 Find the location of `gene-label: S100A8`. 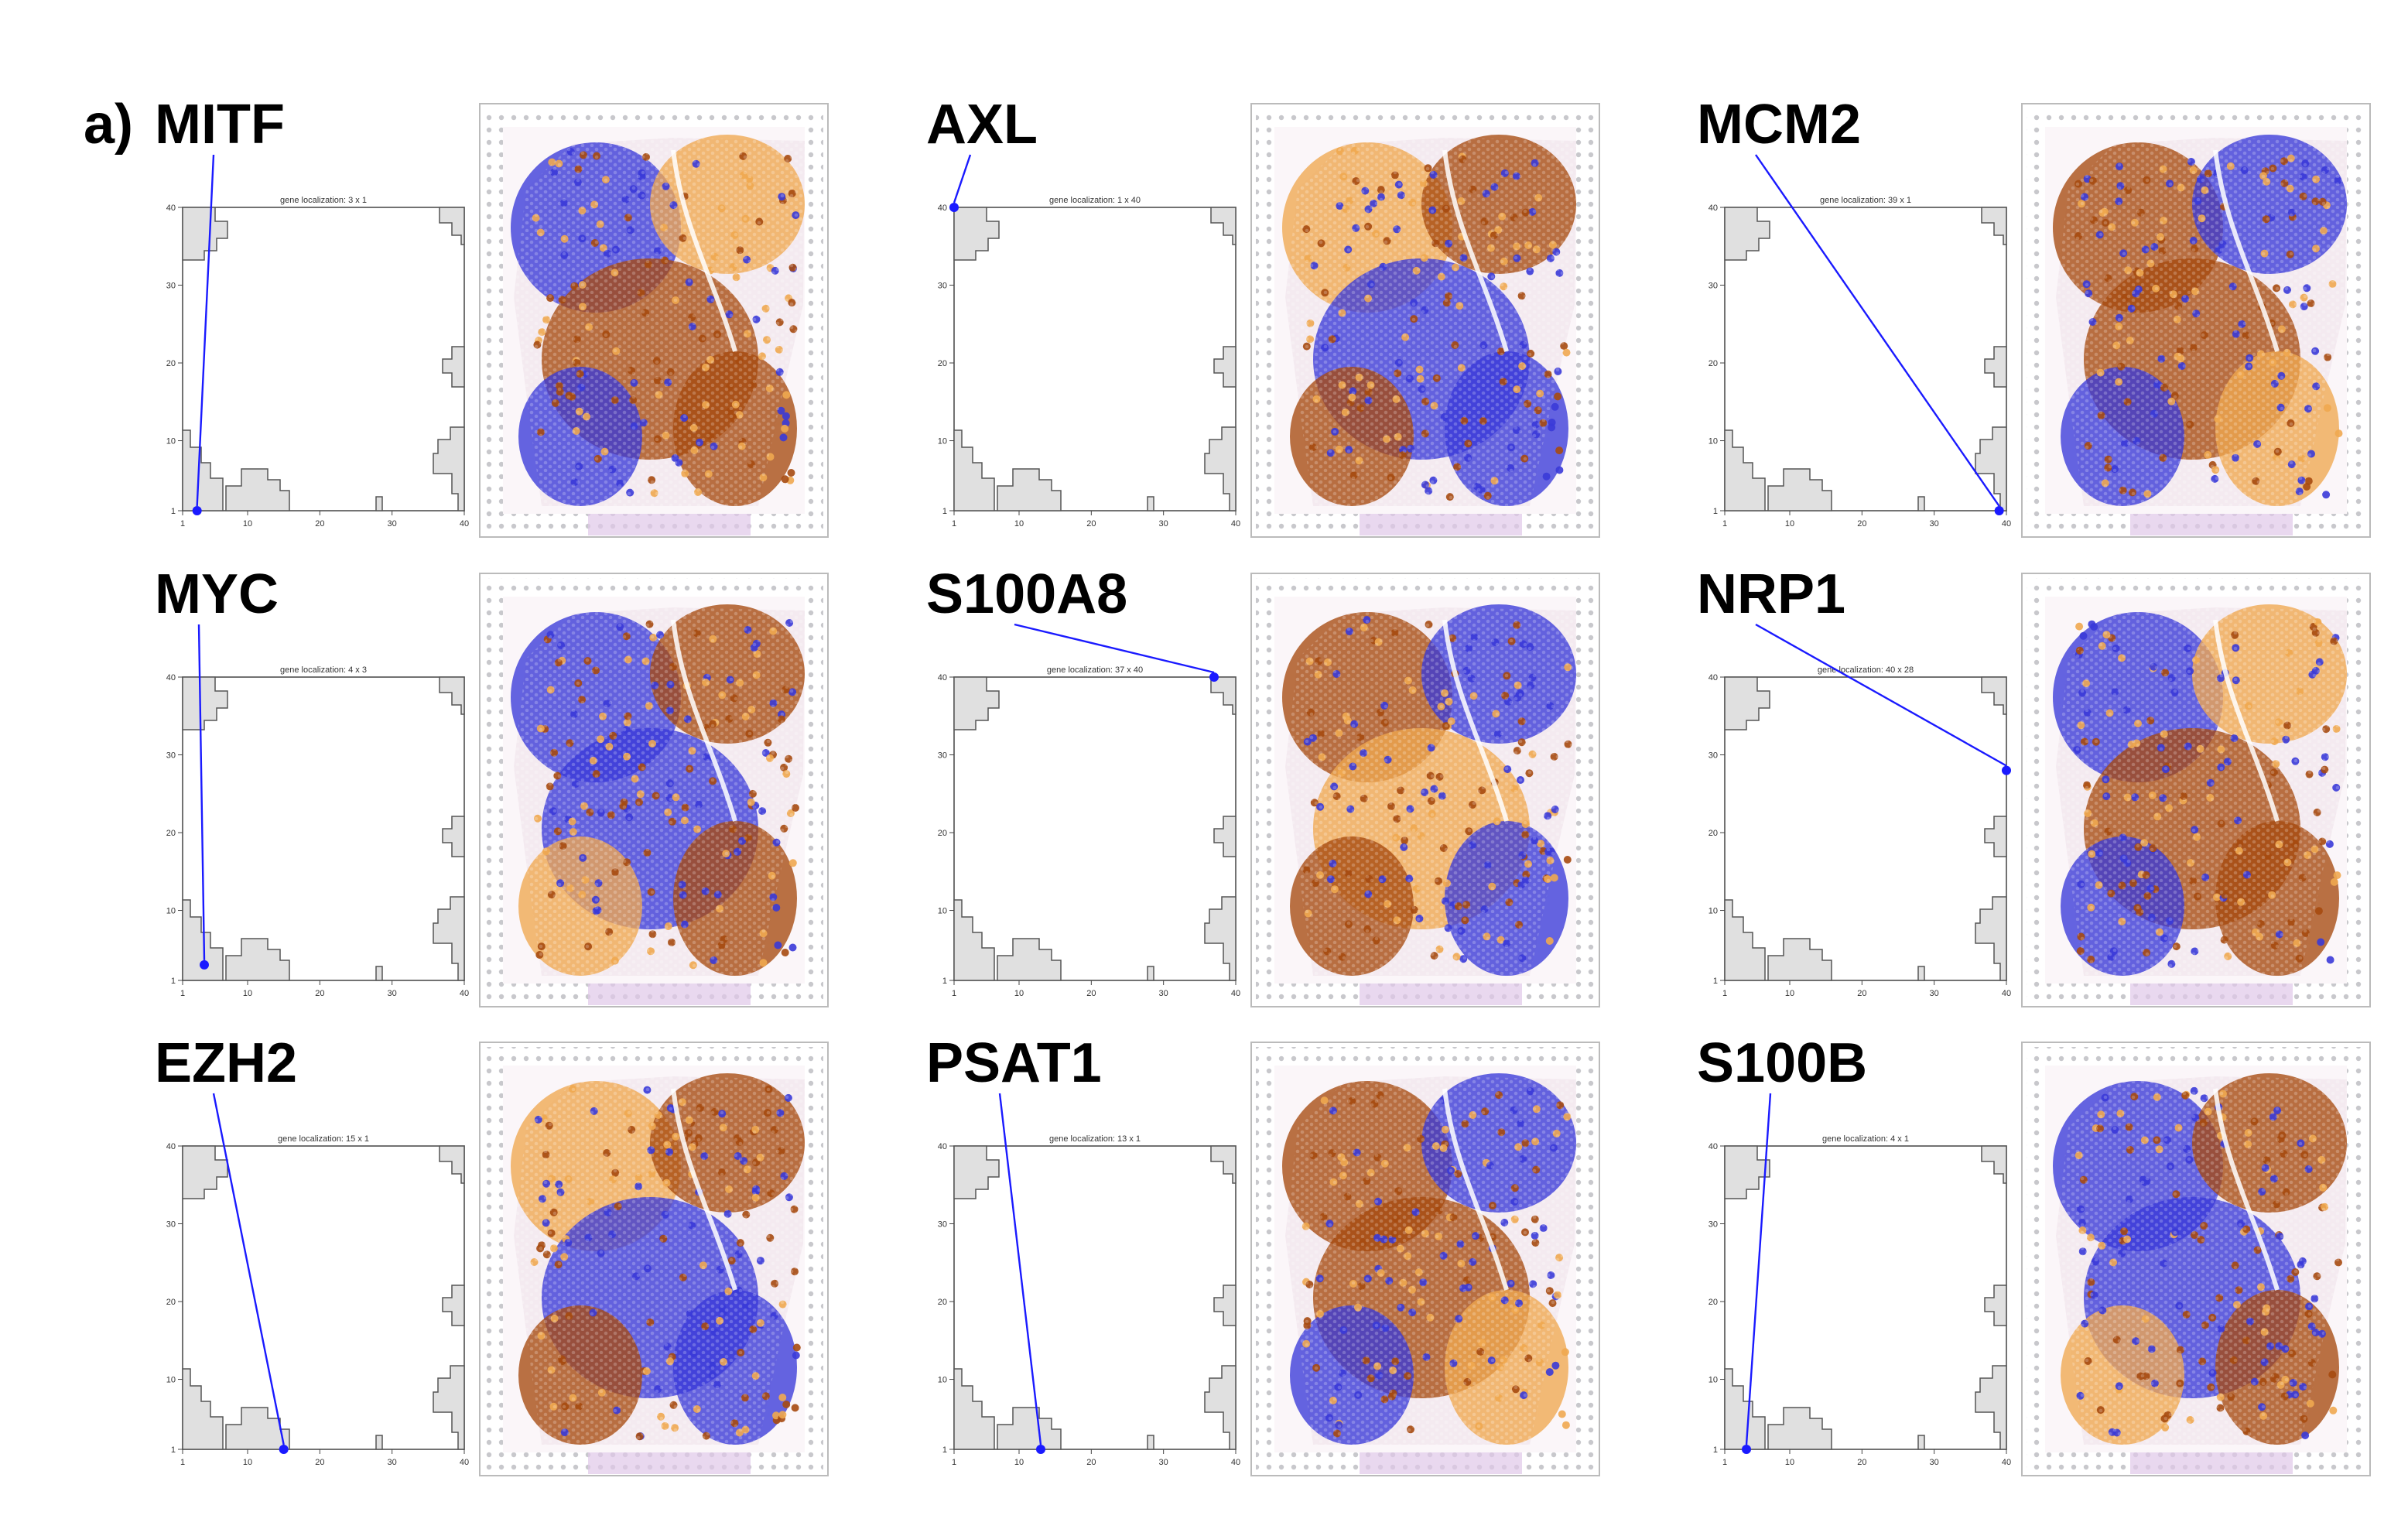

gene-label: S100A8 is located at coordinates (1026, 594).